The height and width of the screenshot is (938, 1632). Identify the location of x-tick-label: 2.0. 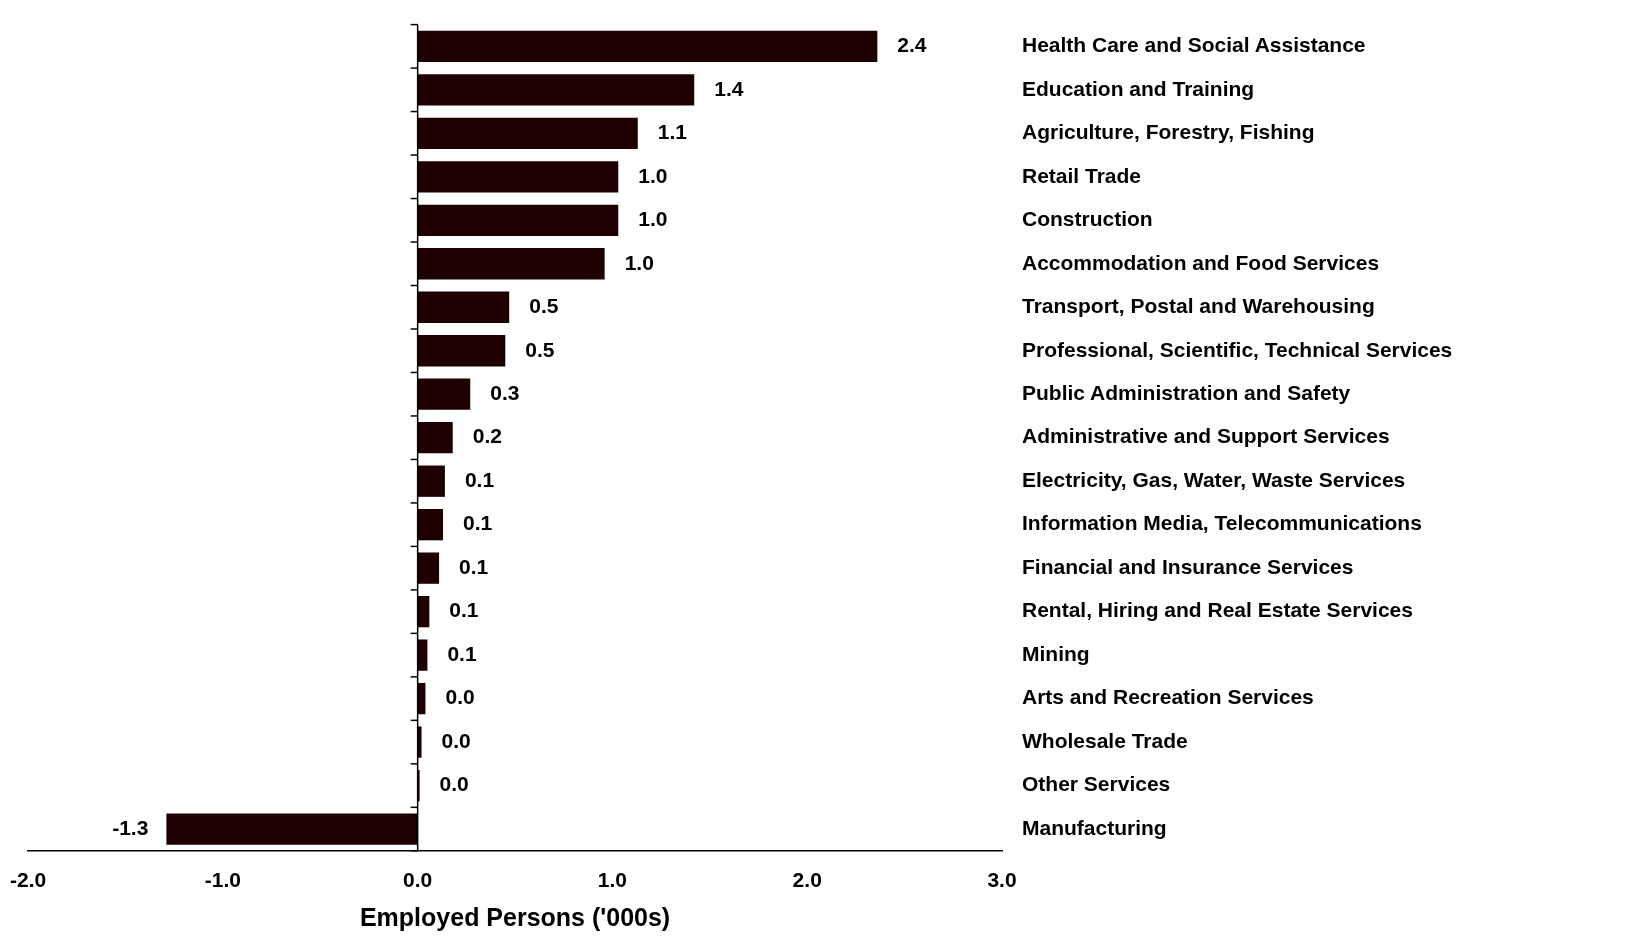
(807, 880).